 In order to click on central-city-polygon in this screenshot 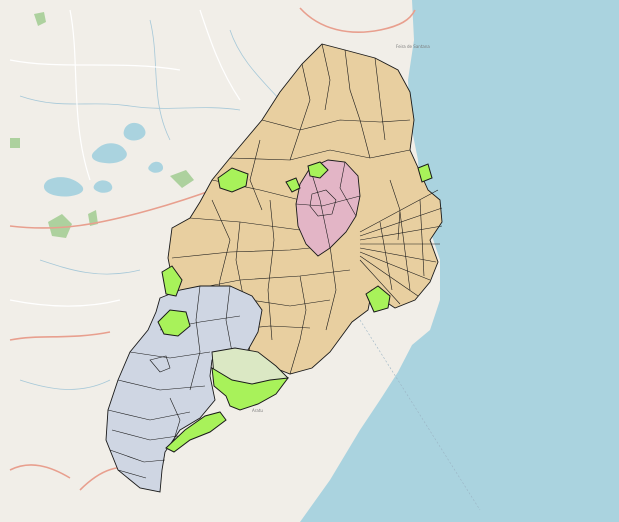, I will do `click(328, 208)`.